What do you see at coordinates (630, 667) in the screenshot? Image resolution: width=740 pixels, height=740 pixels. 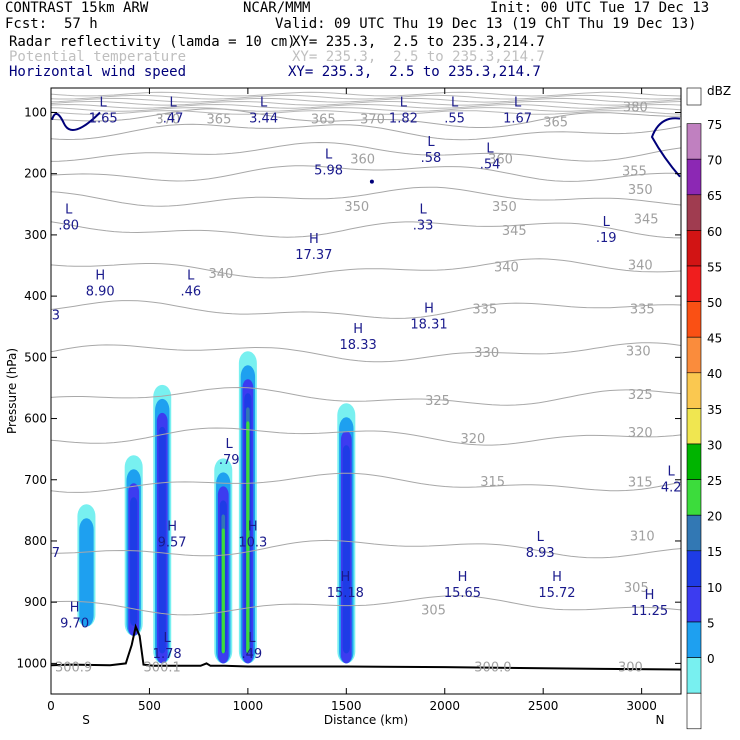 I see `theta-label: 300` at bounding box center [630, 667].